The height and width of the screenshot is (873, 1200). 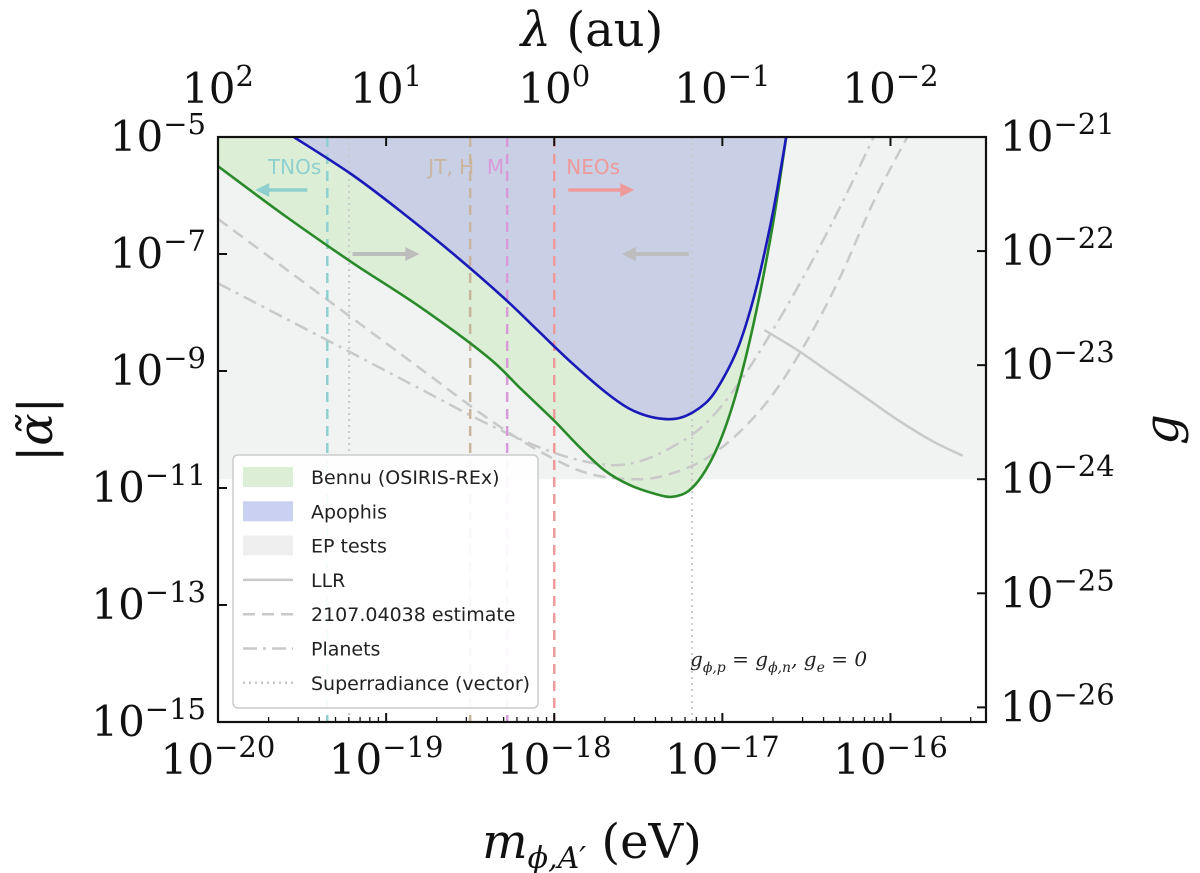 What do you see at coordinates (591, 30) in the screenshot?
I see `x-top-axis-label: λ (au)` at bounding box center [591, 30].